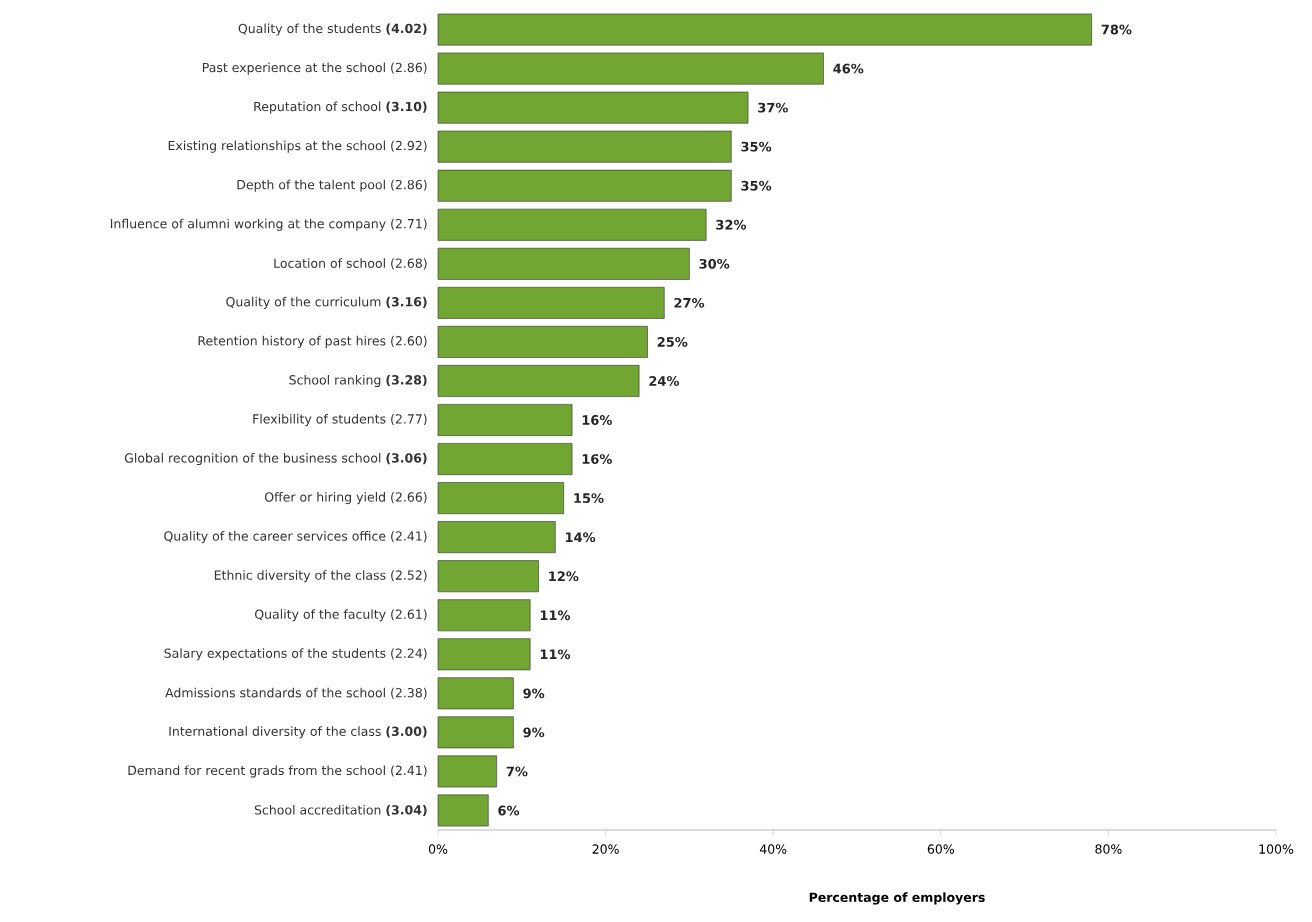 The width and height of the screenshot is (1312, 922). Describe the element at coordinates (714, 263) in the screenshot. I see `data-label: 30%` at that location.